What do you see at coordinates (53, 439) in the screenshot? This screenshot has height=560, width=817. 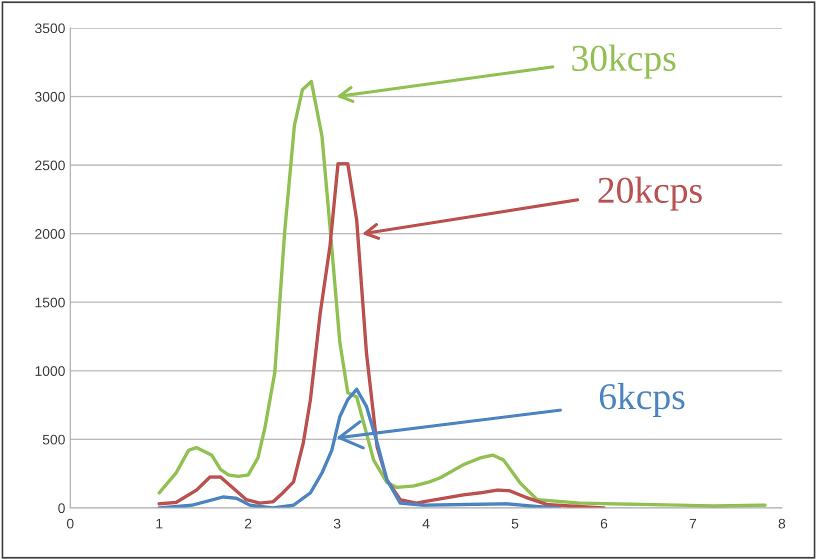 I see `y-tick-label: 500` at bounding box center [53, 439].